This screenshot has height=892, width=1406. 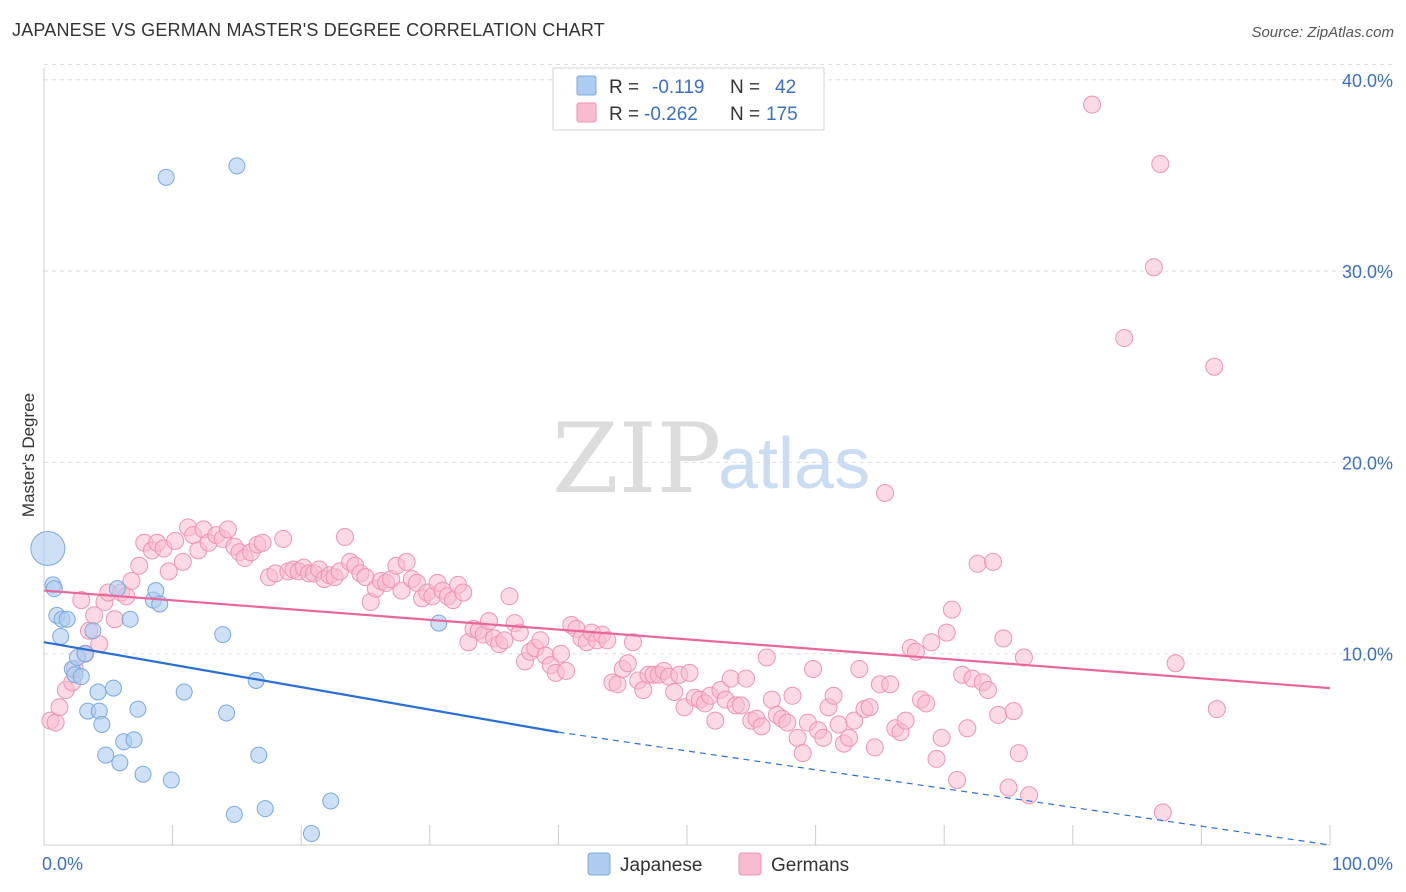 What do you see at coordinates (624, 87) in the screenshot?
I see `legend-r-label-japanese: R =` at bounding box center [624, 87].